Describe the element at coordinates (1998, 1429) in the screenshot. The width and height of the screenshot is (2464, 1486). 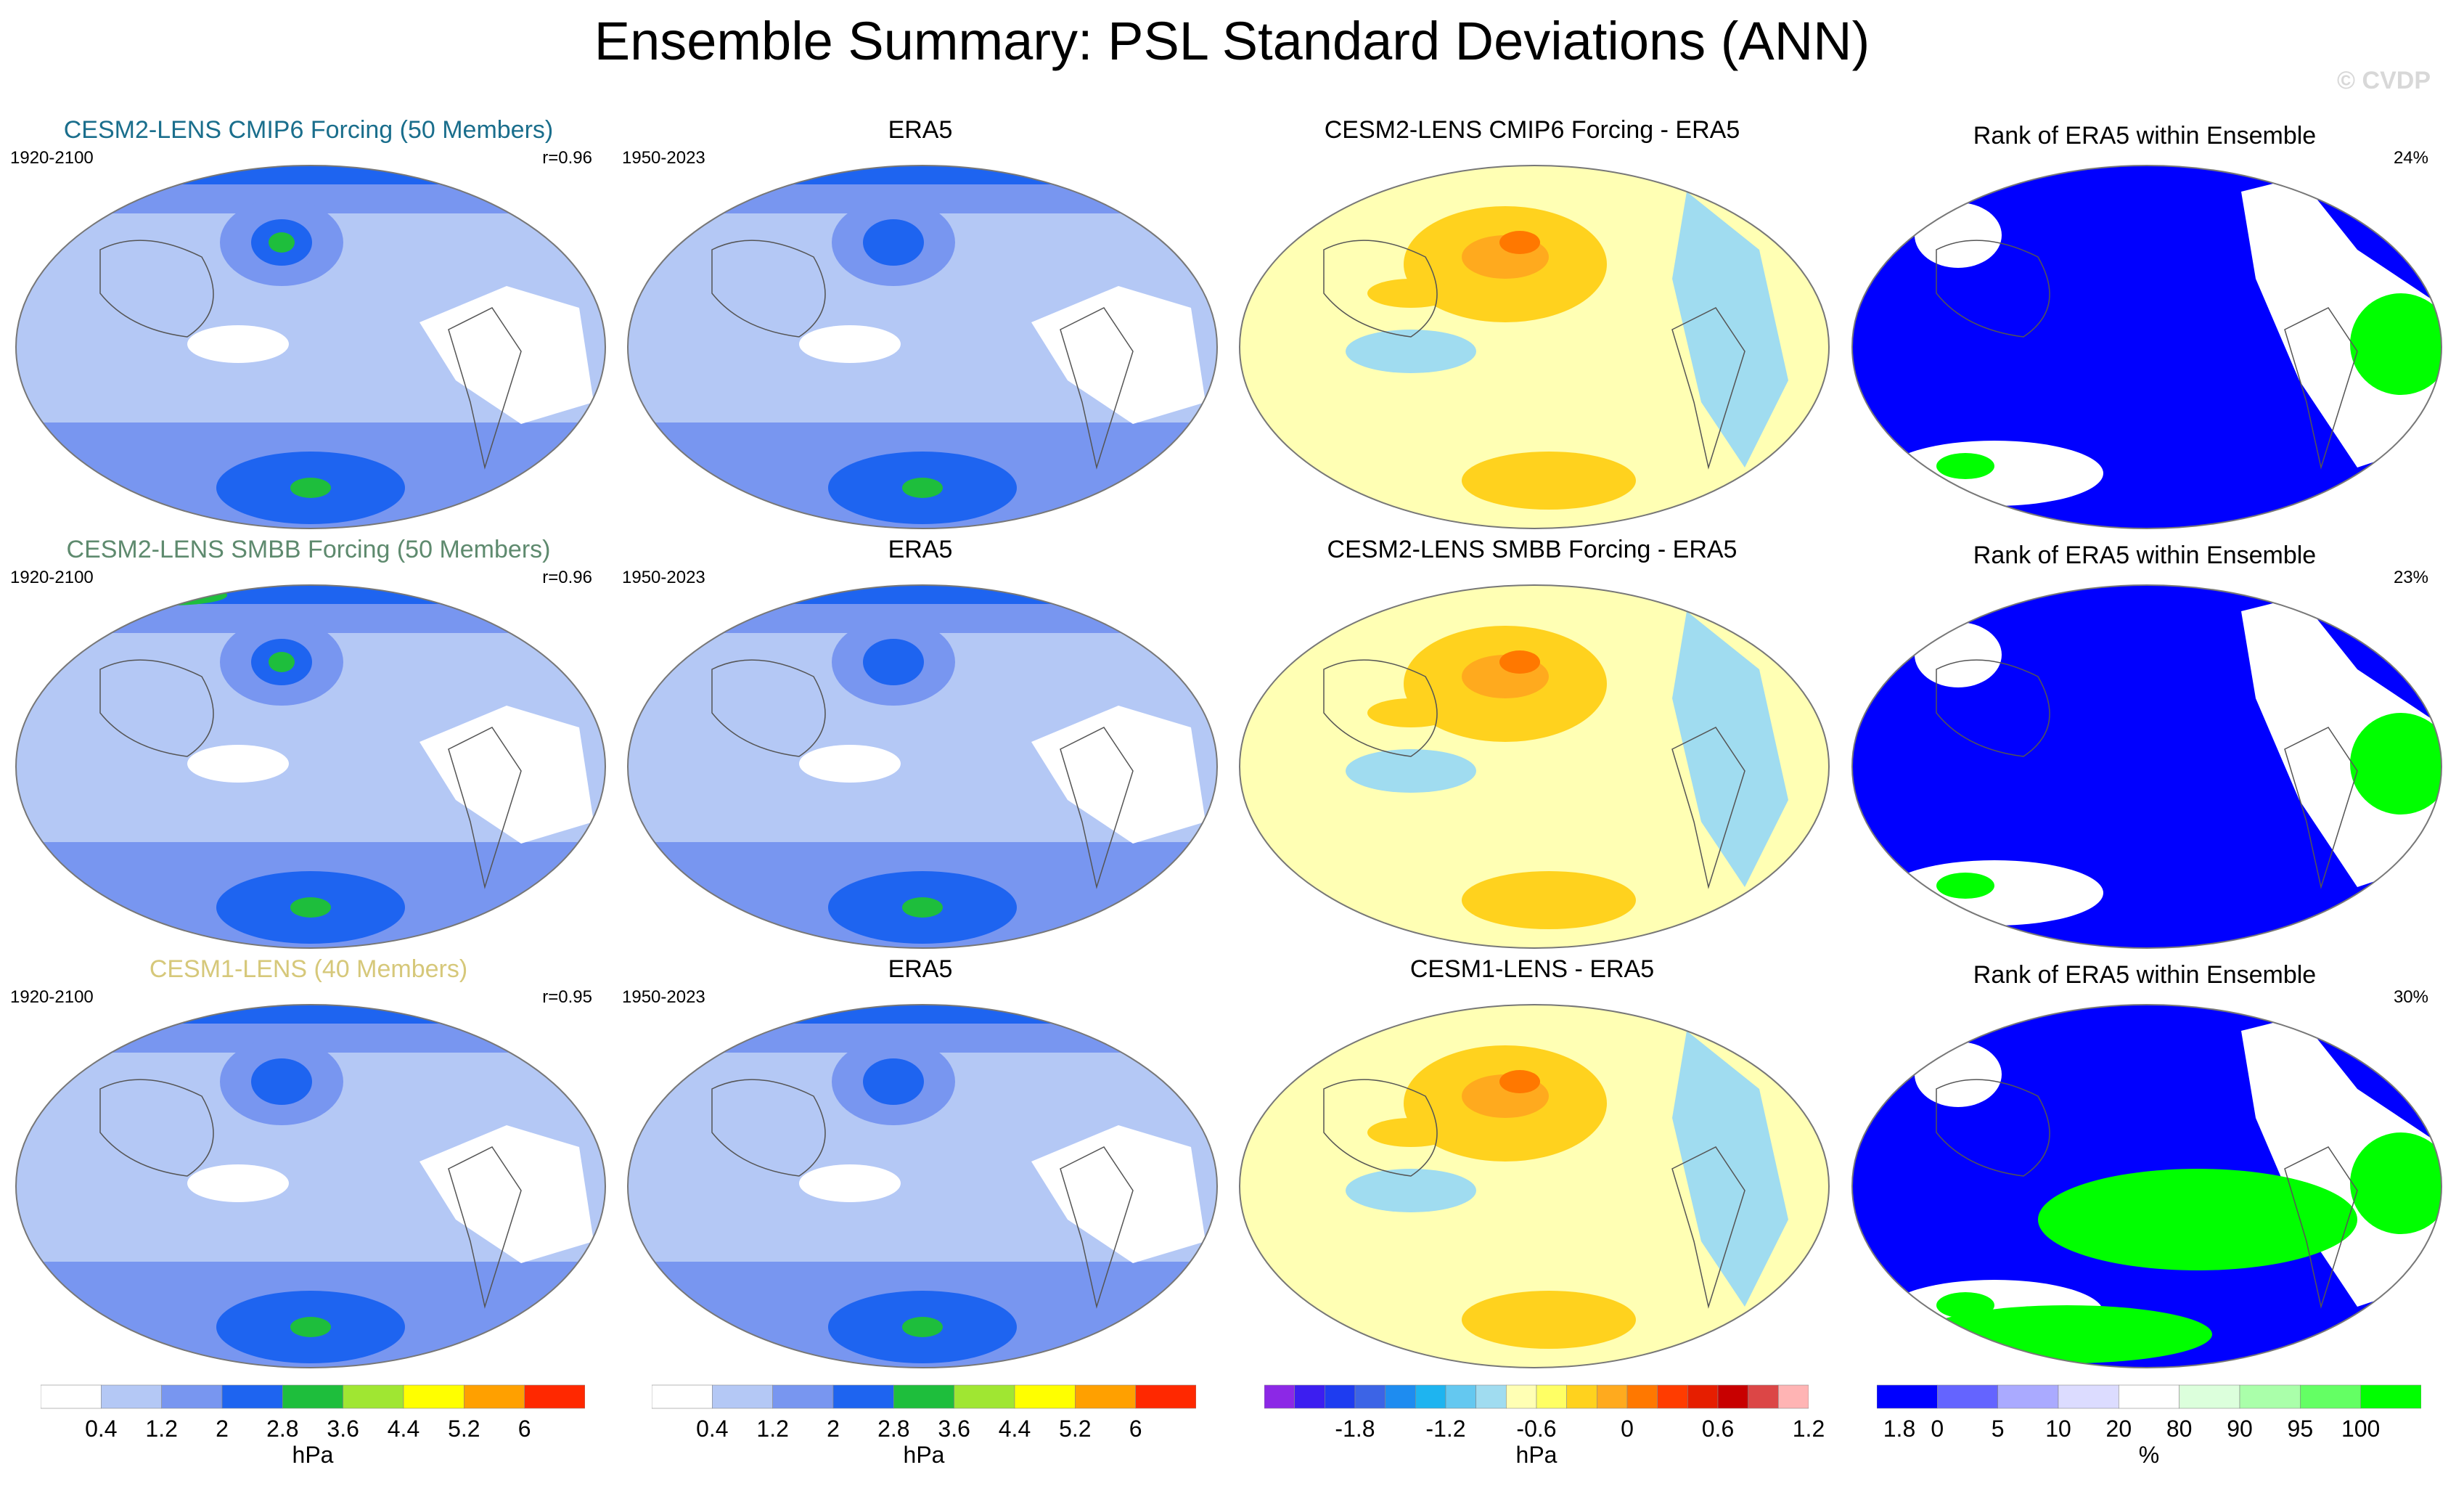
I see `colorbar-tick-label: 5` at that location.